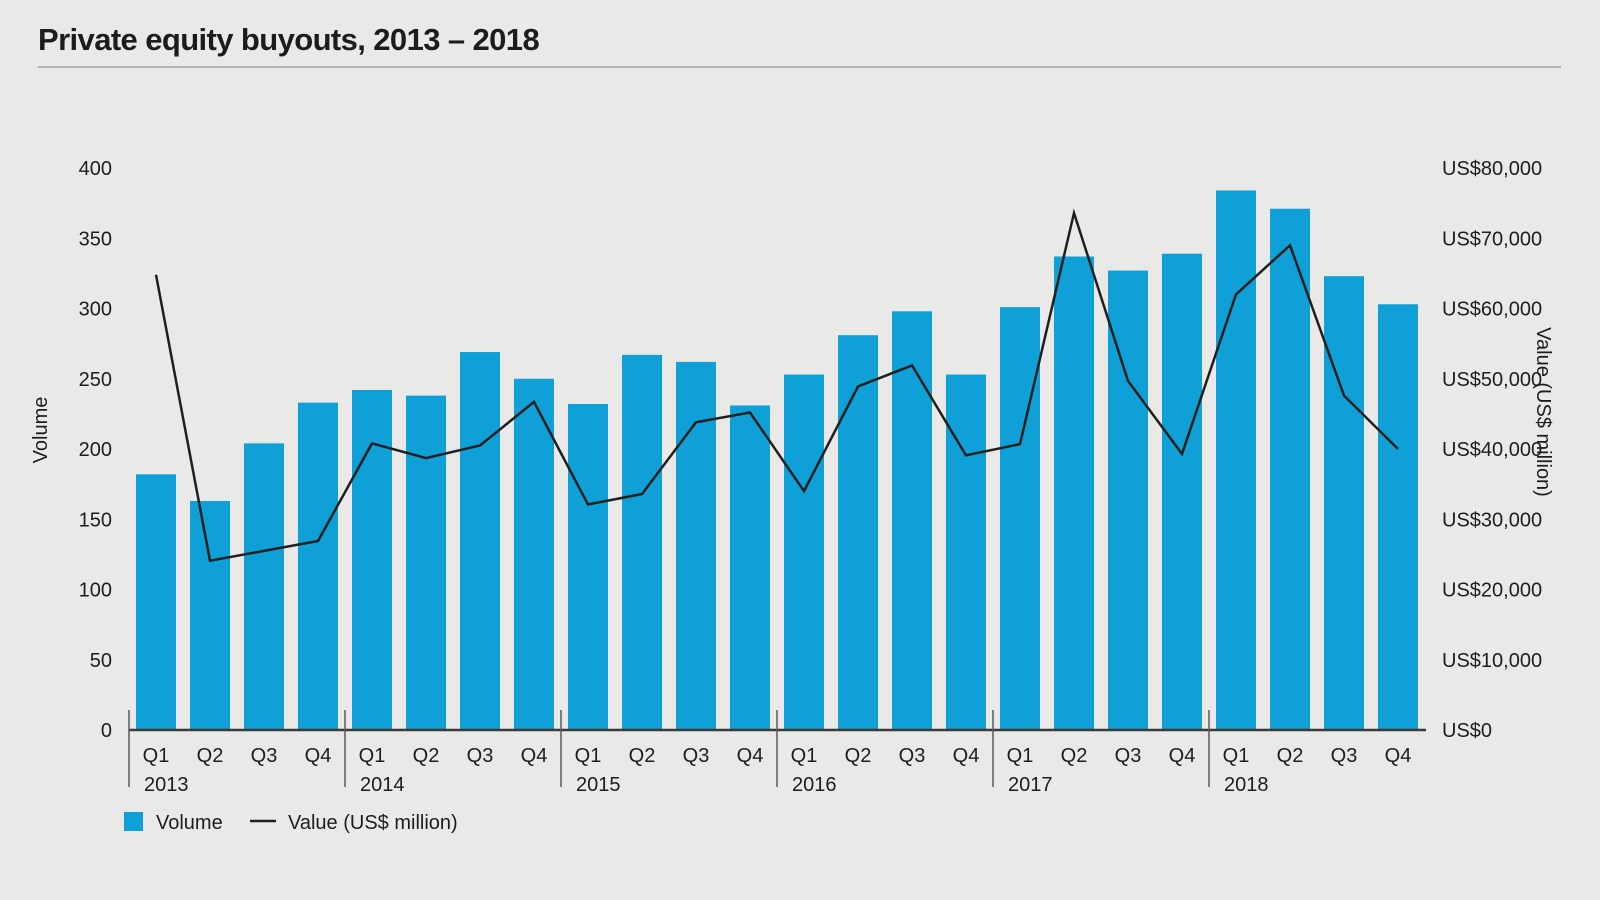 The height and width of the screenshot is (900, 1600). What do you see at coordinates (750, 567) in the screenshot?
I see `bar-q4-2015` at bounding box center [750, 567].